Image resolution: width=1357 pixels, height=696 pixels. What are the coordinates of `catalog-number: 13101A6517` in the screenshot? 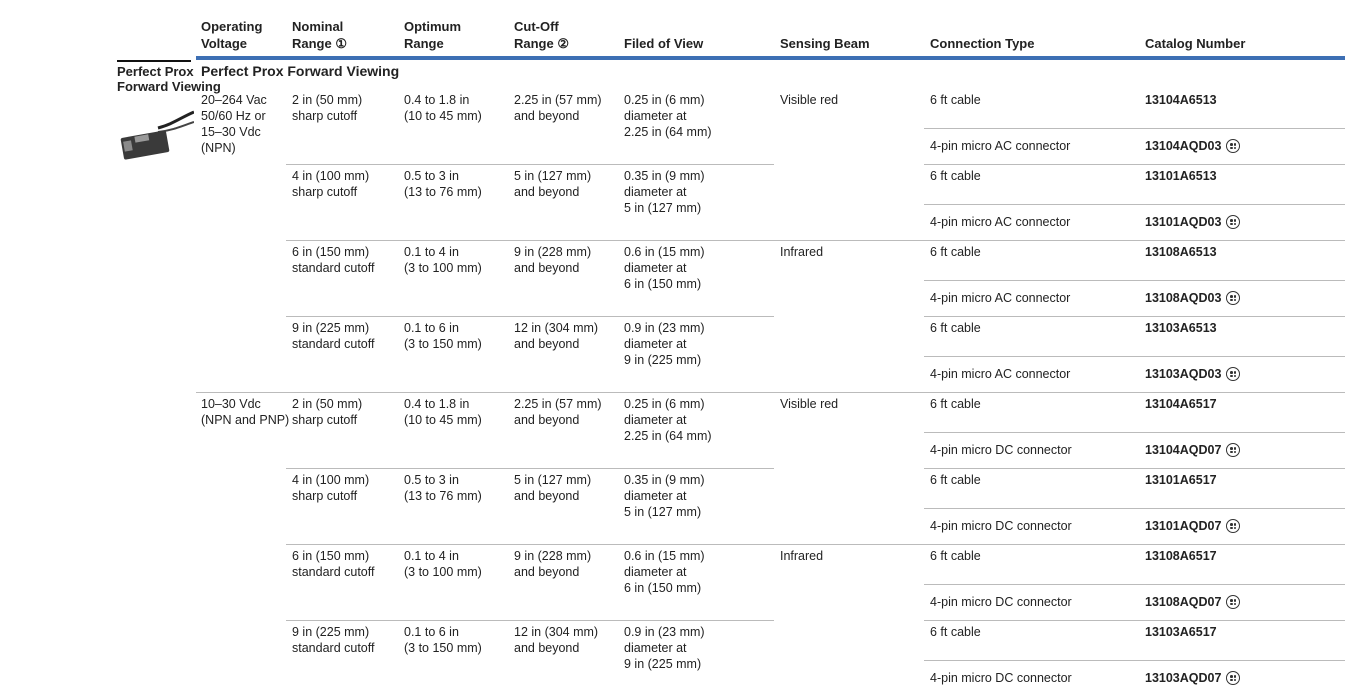 It's located at (1181, 480).